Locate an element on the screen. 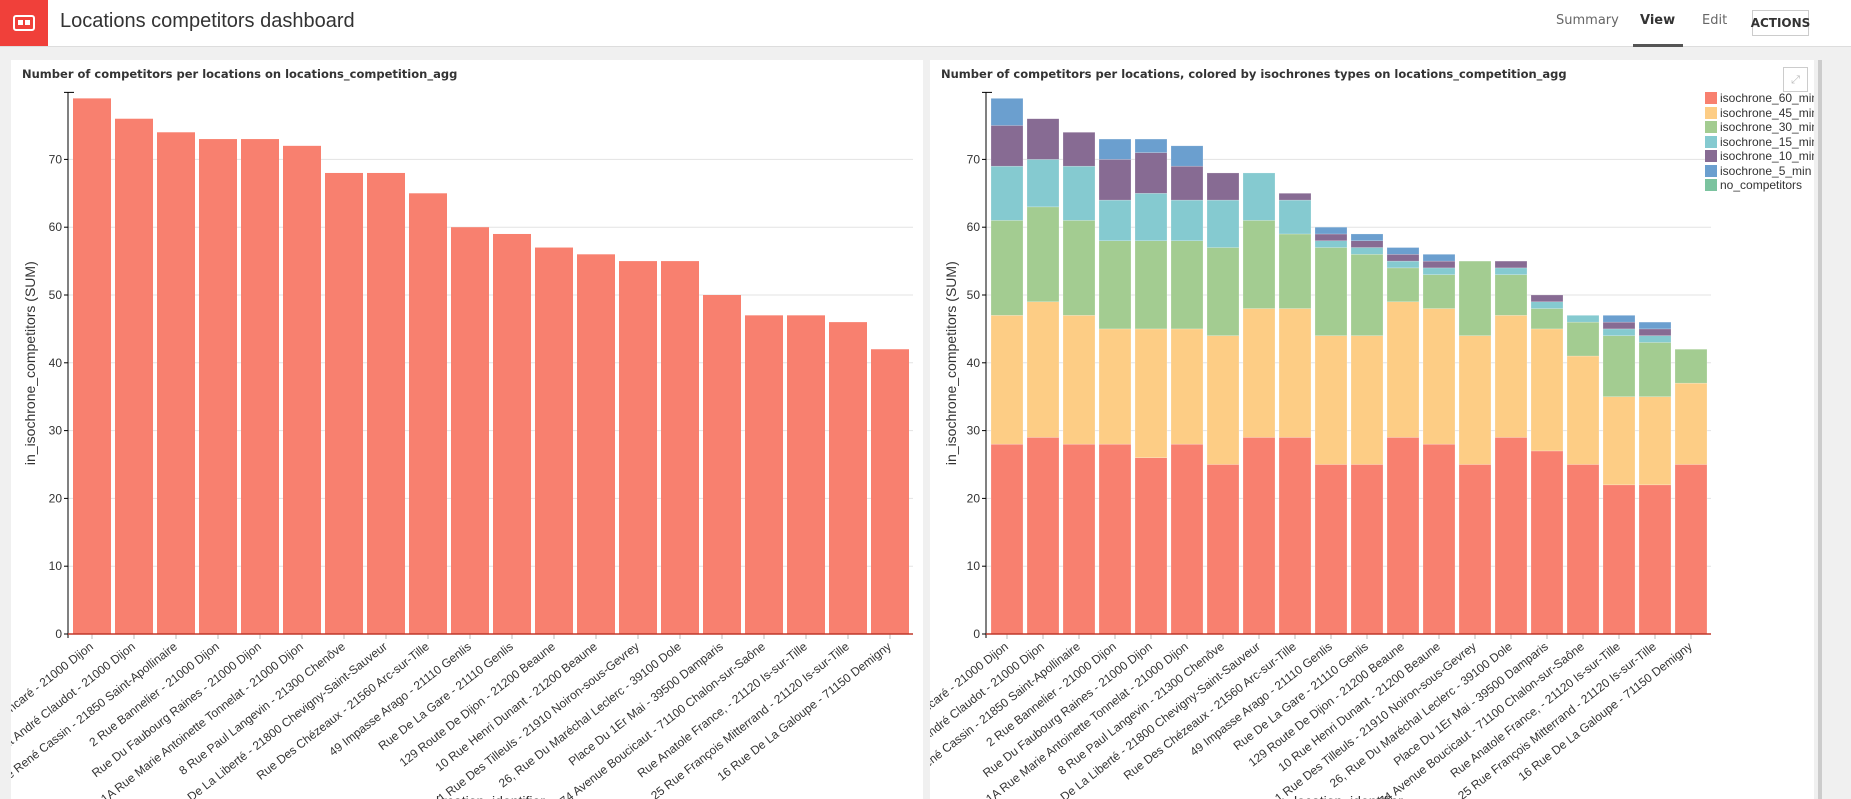 Image resolution: width=1851 pixels, height=799 pixels. y-tick-label: 30 is located at coordinates (56, 431).